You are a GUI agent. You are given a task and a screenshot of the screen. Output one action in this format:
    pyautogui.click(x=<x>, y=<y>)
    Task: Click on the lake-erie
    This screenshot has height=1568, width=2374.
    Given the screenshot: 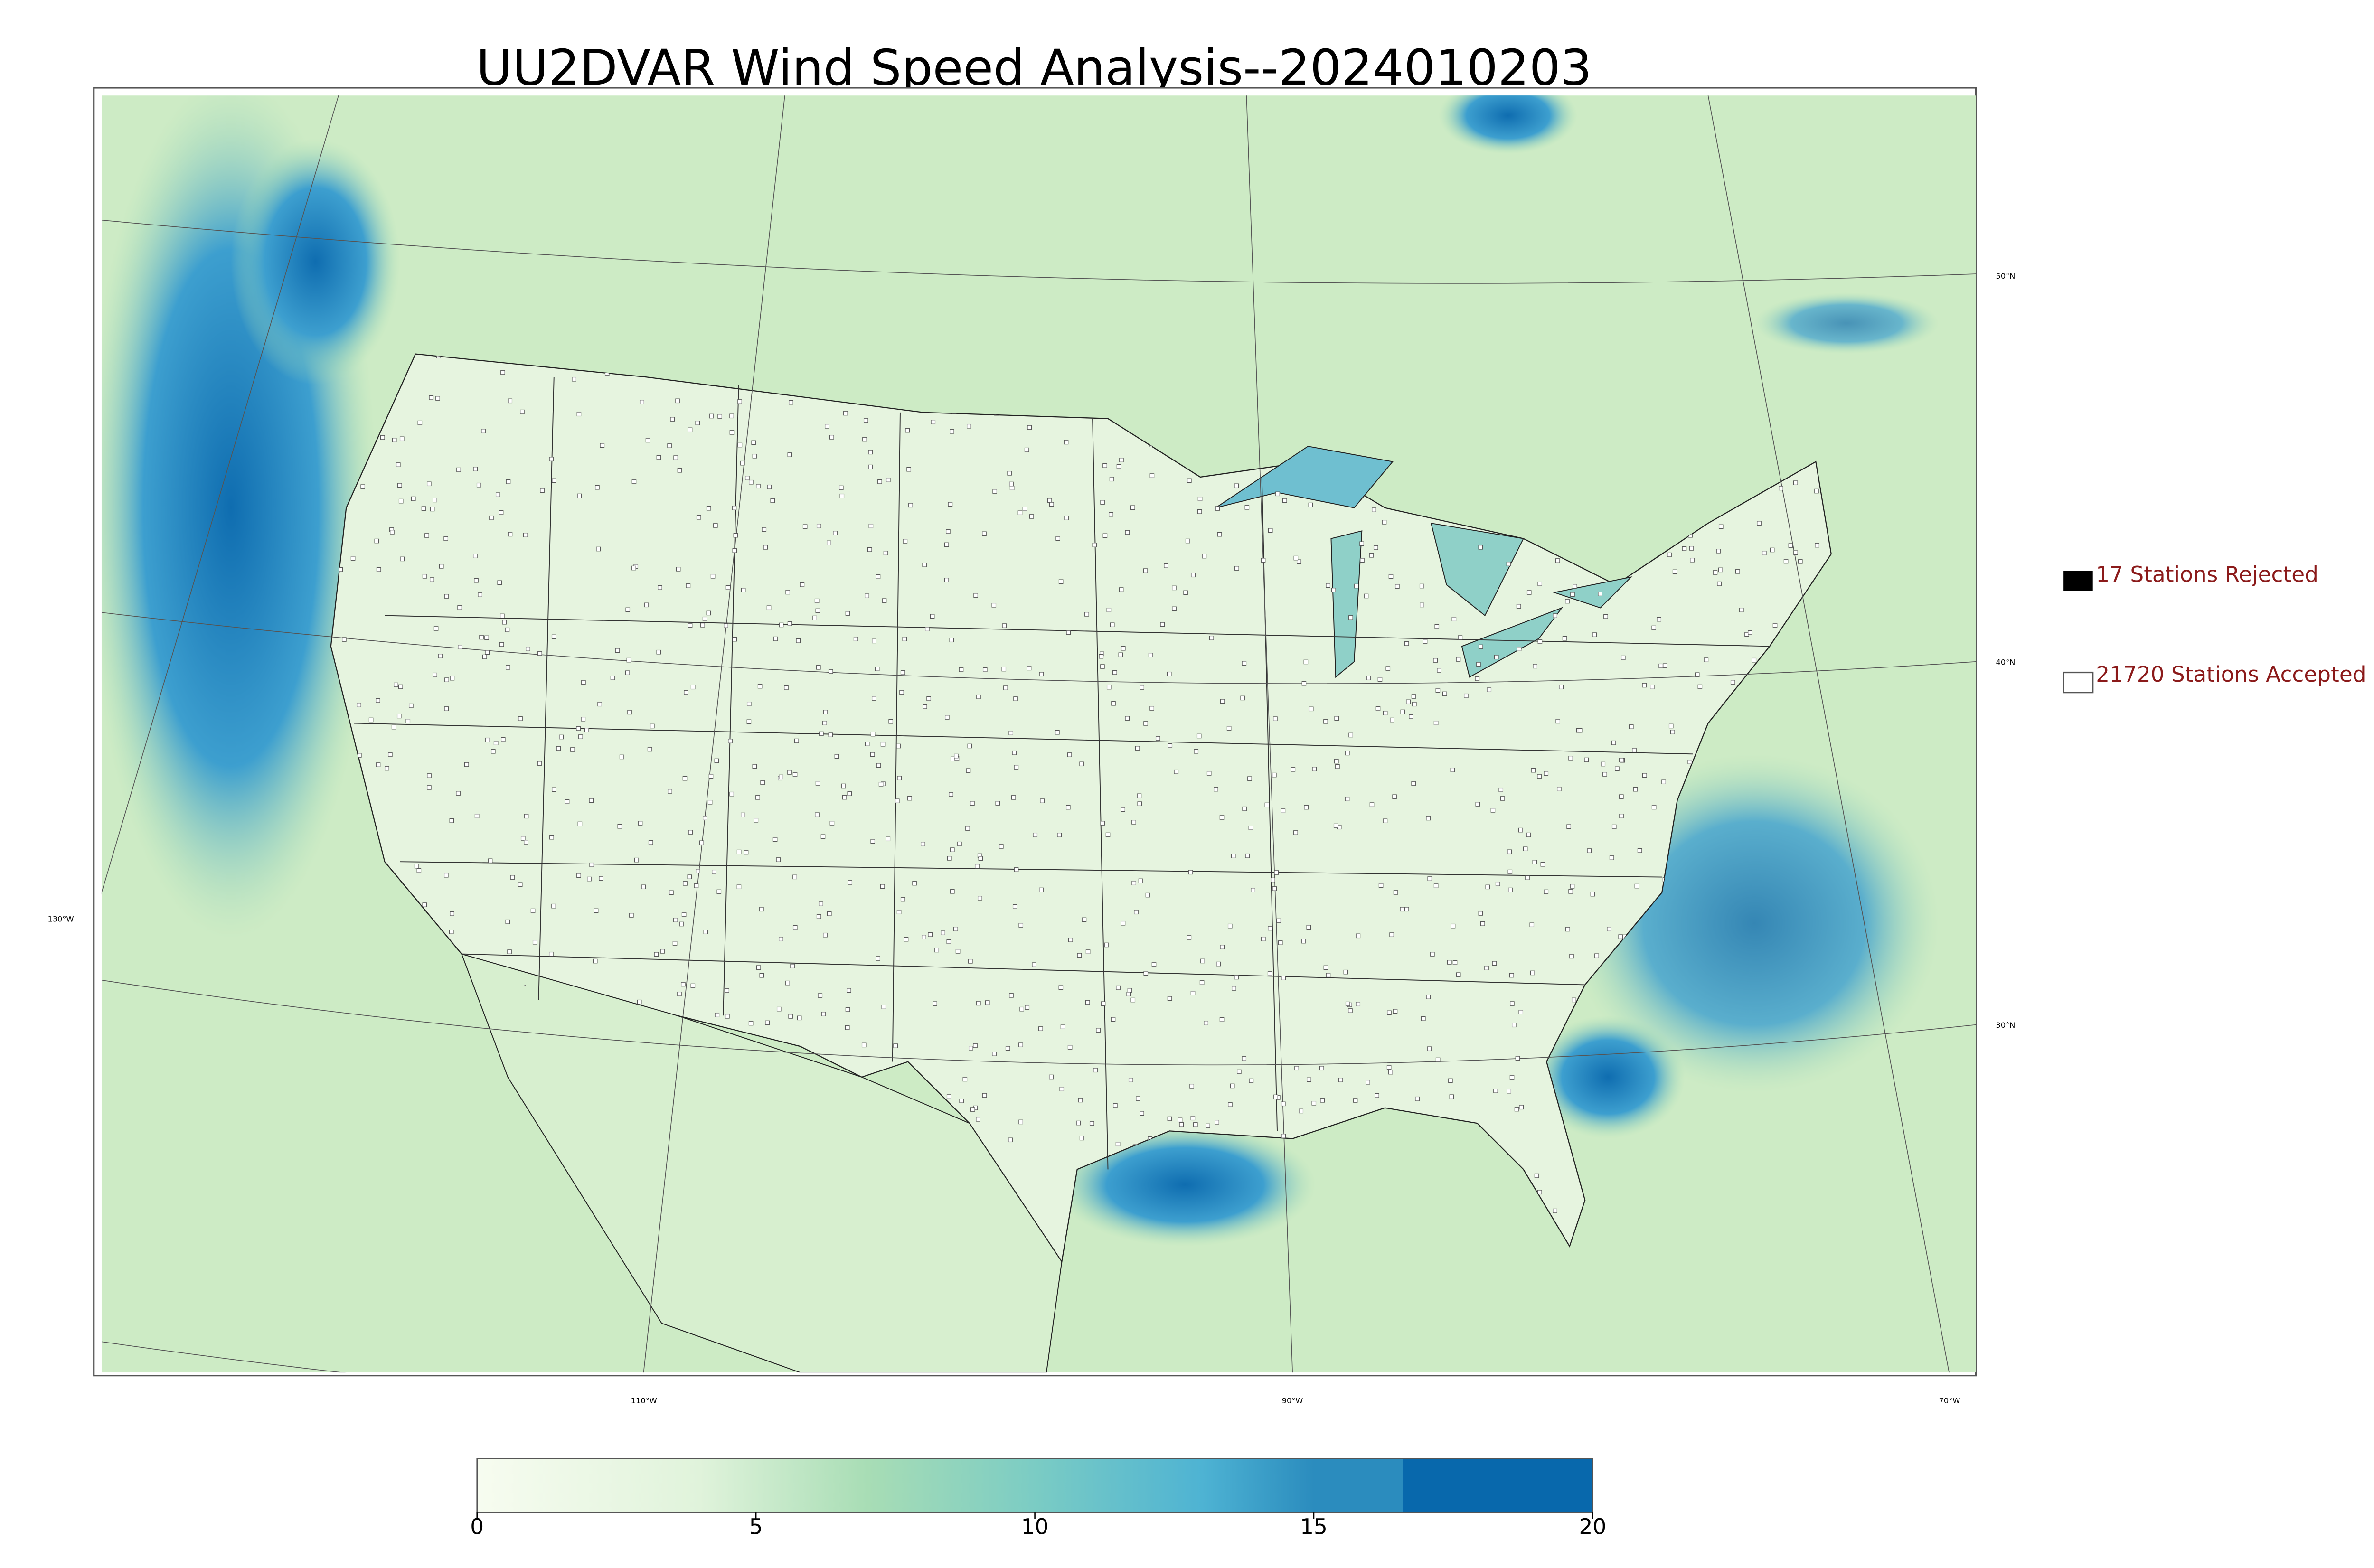 What is the action you would take?
    pyautogui.click(x=1512, y=642)
    